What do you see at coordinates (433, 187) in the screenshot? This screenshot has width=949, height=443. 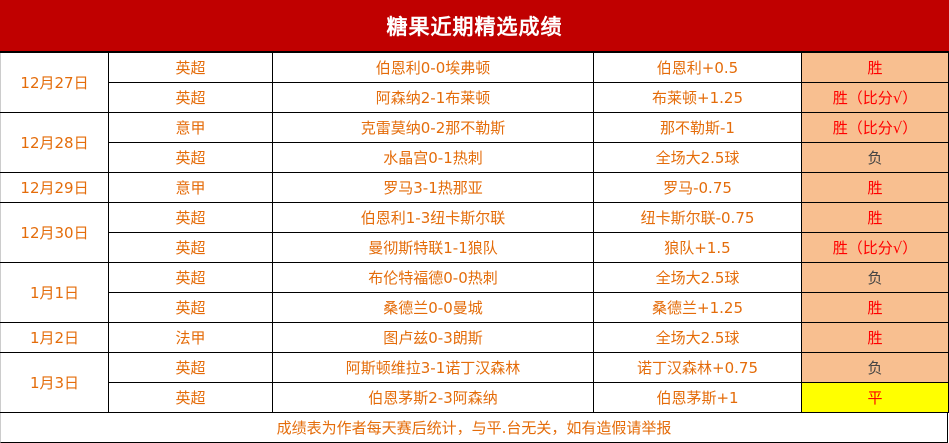 I see `match-cell: 罗马3-1热那亚` at bounding box center [433, 187].